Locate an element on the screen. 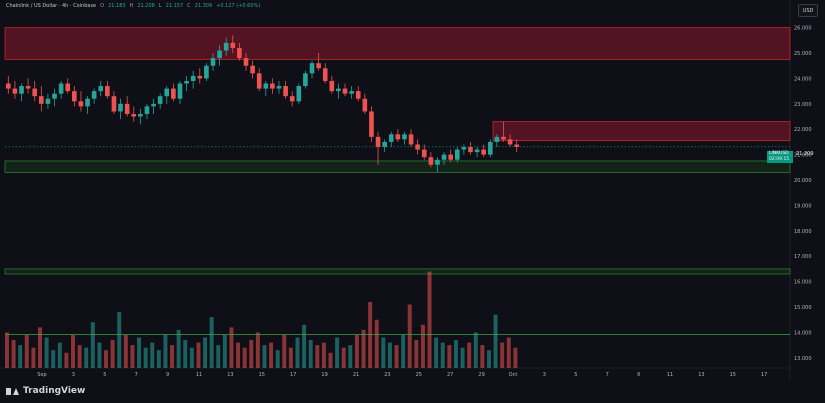  price-tick-label: 20.000 is located at coordinates (803, 181).